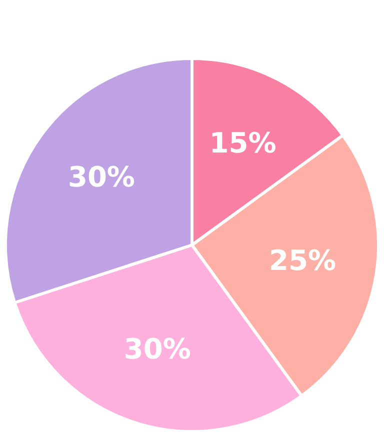 Image resolution: width=384 pixels, height=438 pixels. Describe the element at coordinates (302, 260) in the screenshot. I see `data-label: 25%` at that location.